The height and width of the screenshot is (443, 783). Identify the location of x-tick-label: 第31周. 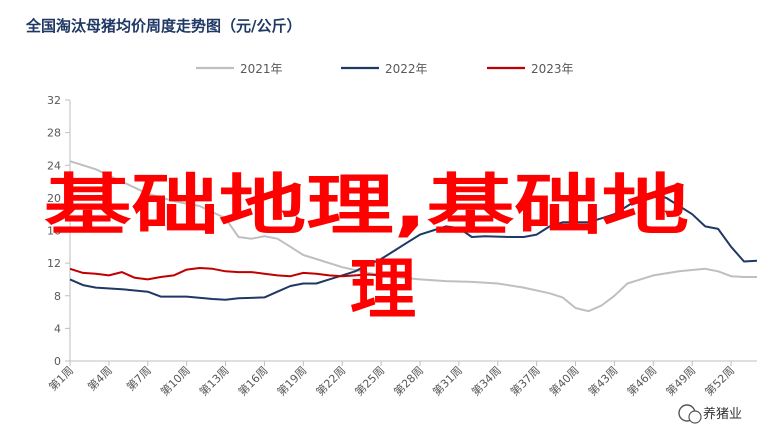
(447, 380).